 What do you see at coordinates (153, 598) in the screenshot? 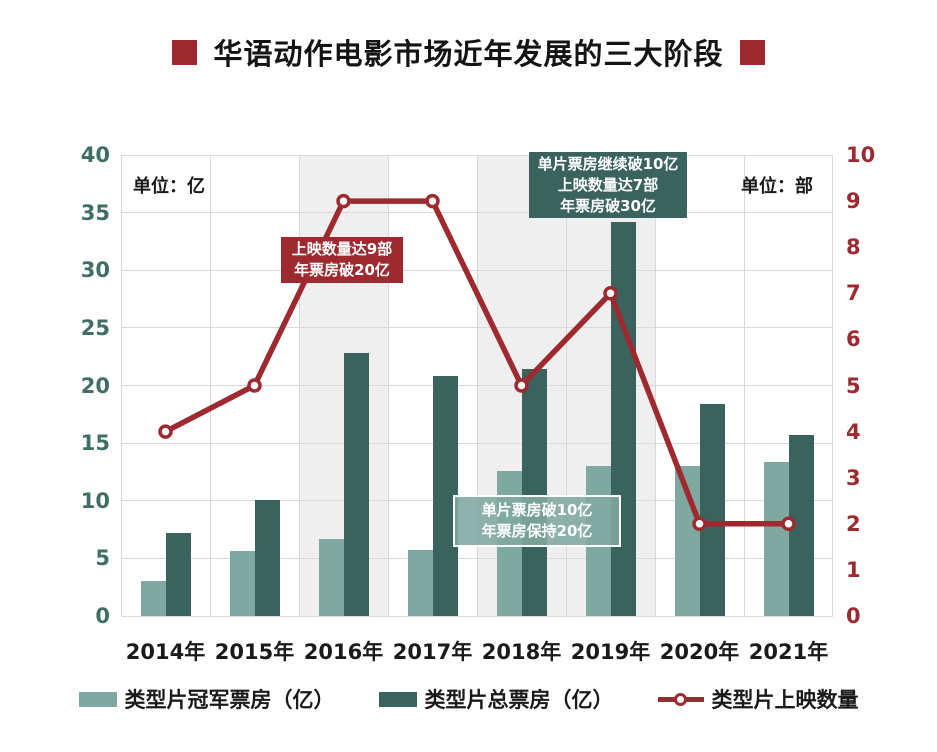
I see `bar-champion-2014年` at bounding box center [153, 598].